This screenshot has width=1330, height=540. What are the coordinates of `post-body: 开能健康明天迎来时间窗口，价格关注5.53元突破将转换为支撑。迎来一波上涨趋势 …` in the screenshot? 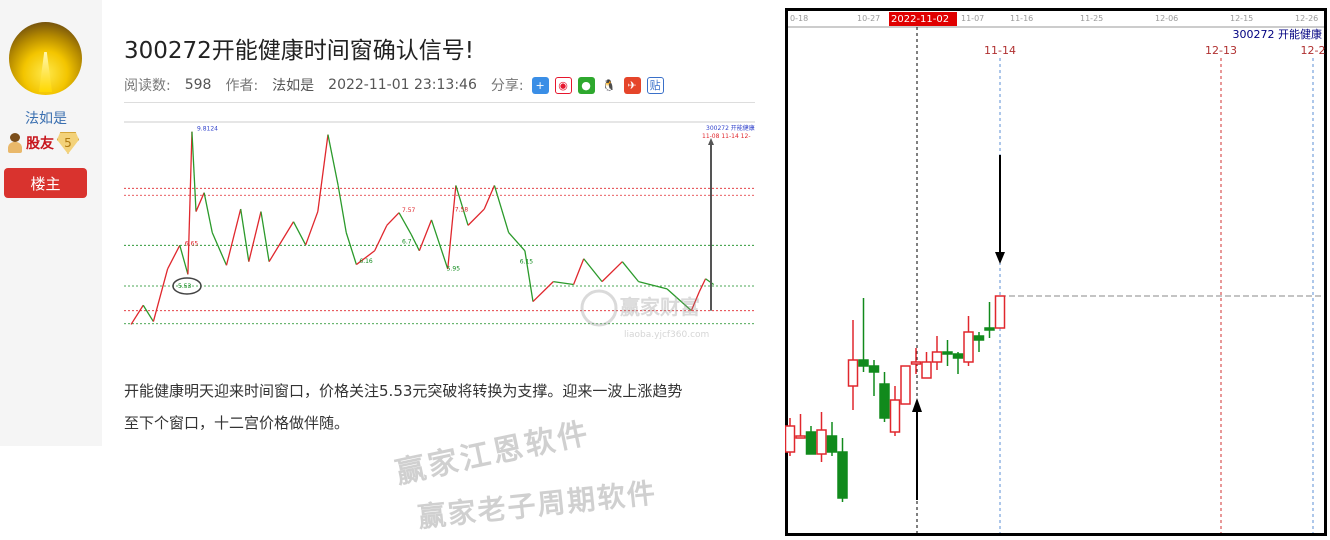 It's located at (444, 407).